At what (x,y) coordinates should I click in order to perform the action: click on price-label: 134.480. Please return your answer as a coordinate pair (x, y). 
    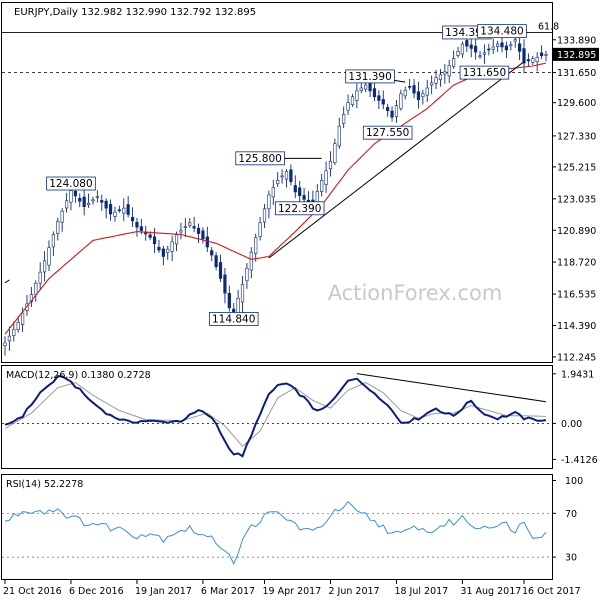
    Looking at the image, I should click on (501, 32).